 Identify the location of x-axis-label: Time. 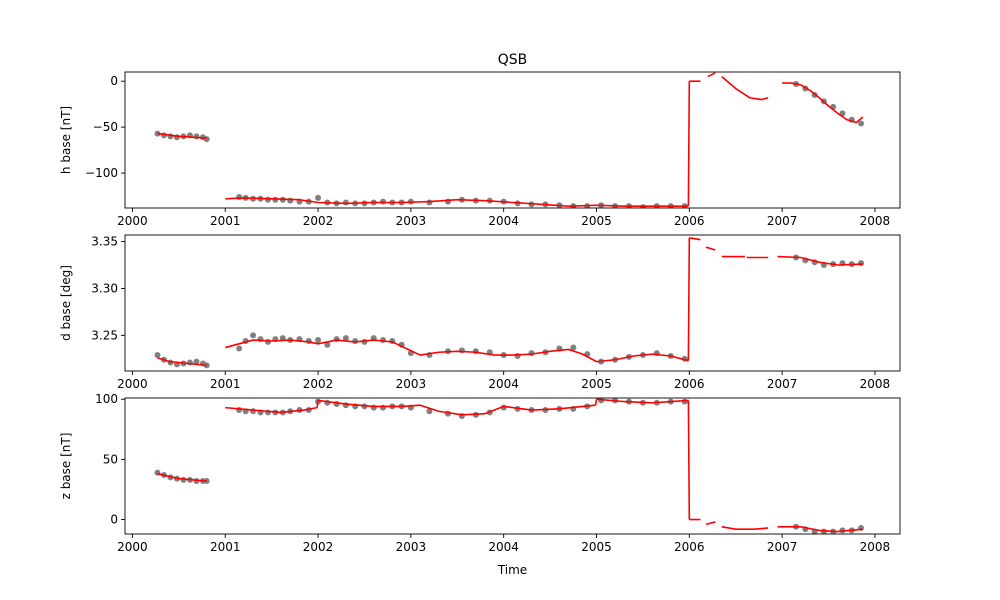
(512, 570).